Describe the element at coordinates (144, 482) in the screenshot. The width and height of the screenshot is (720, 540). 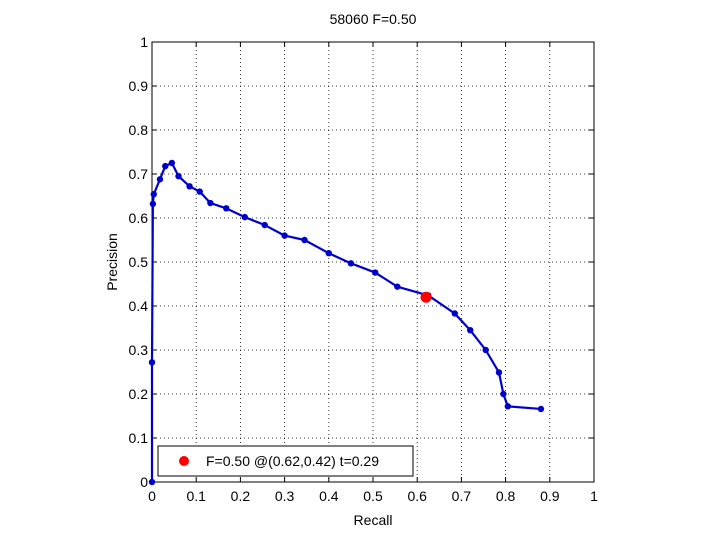
I see `y-tick-label: 0` at that location.